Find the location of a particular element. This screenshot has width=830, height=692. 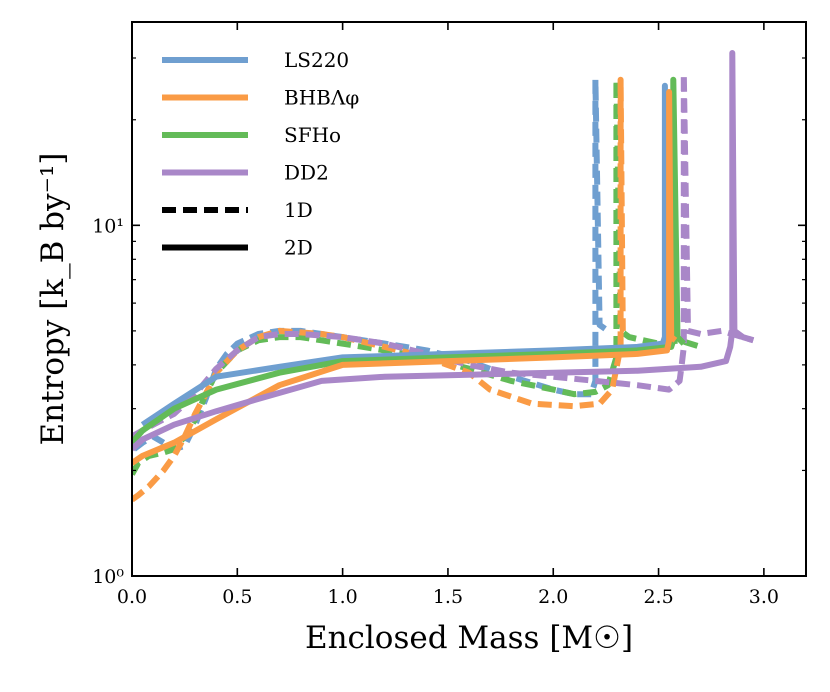

legend-label-1d: 1D is located at coordinates (298, 210).